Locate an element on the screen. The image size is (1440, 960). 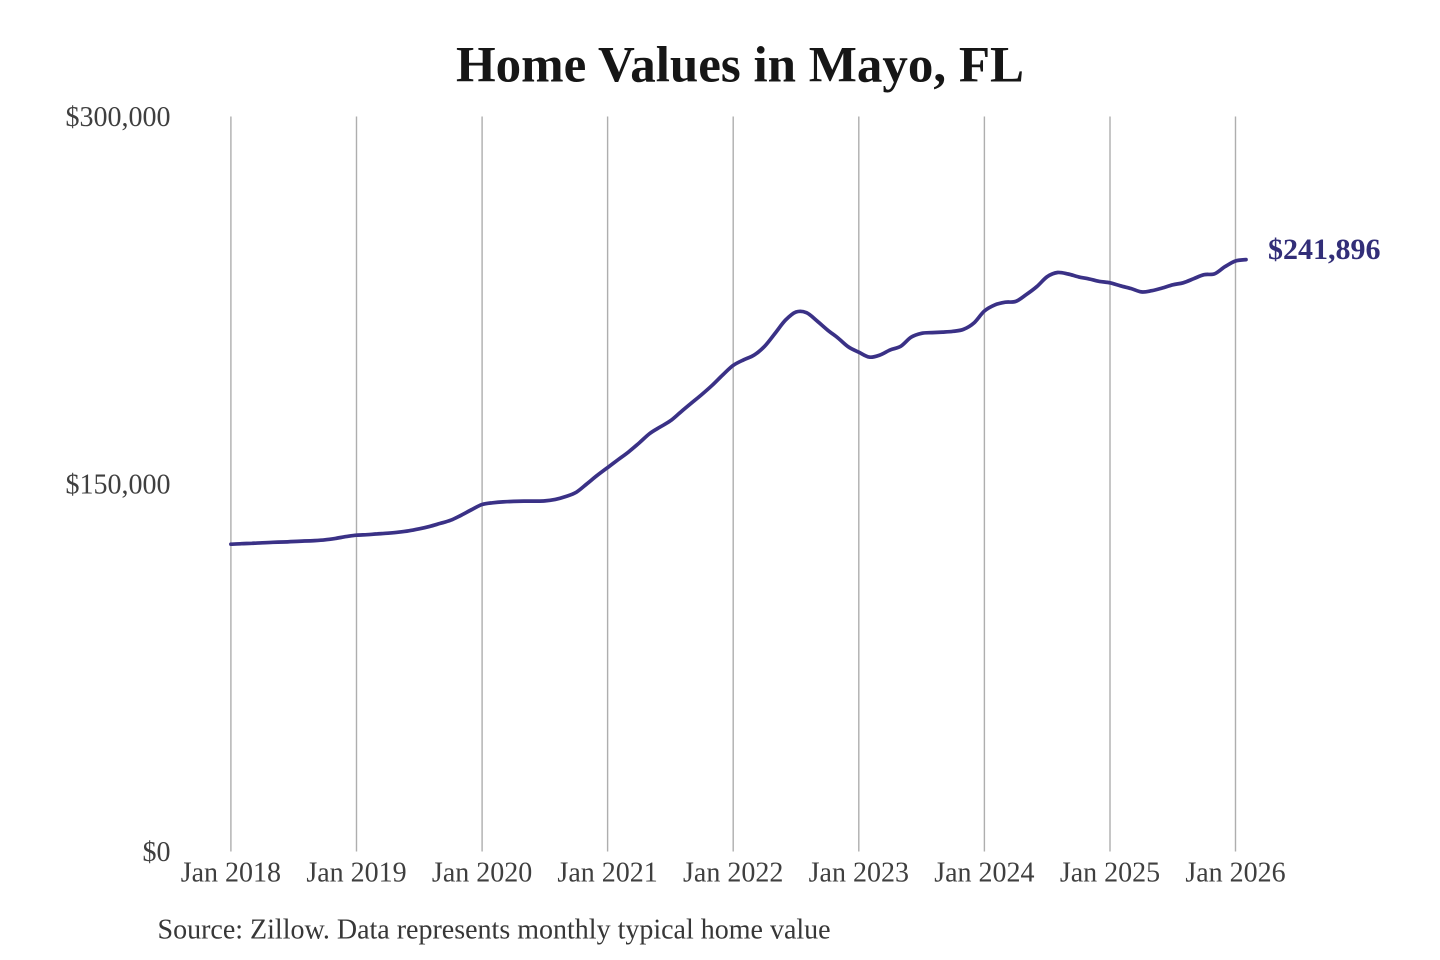
svg-text: Jan 2023 is located at coordinates (859, 873).